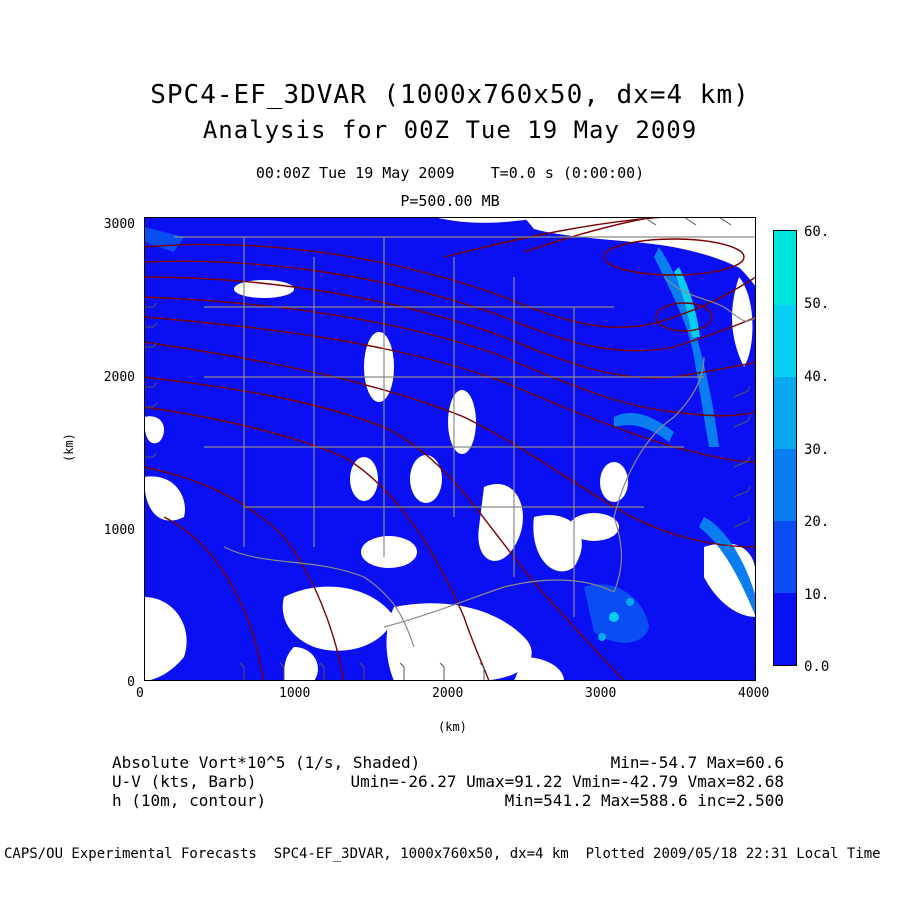 The width and height of the screenshot is (900, 900). What do you see at coordinates (450, 95) in the screenshot?
I see `plot-title: SPC4-EF_3DVAR (1000x760x50, dx=4 km)` at bounding box center [450, 95].